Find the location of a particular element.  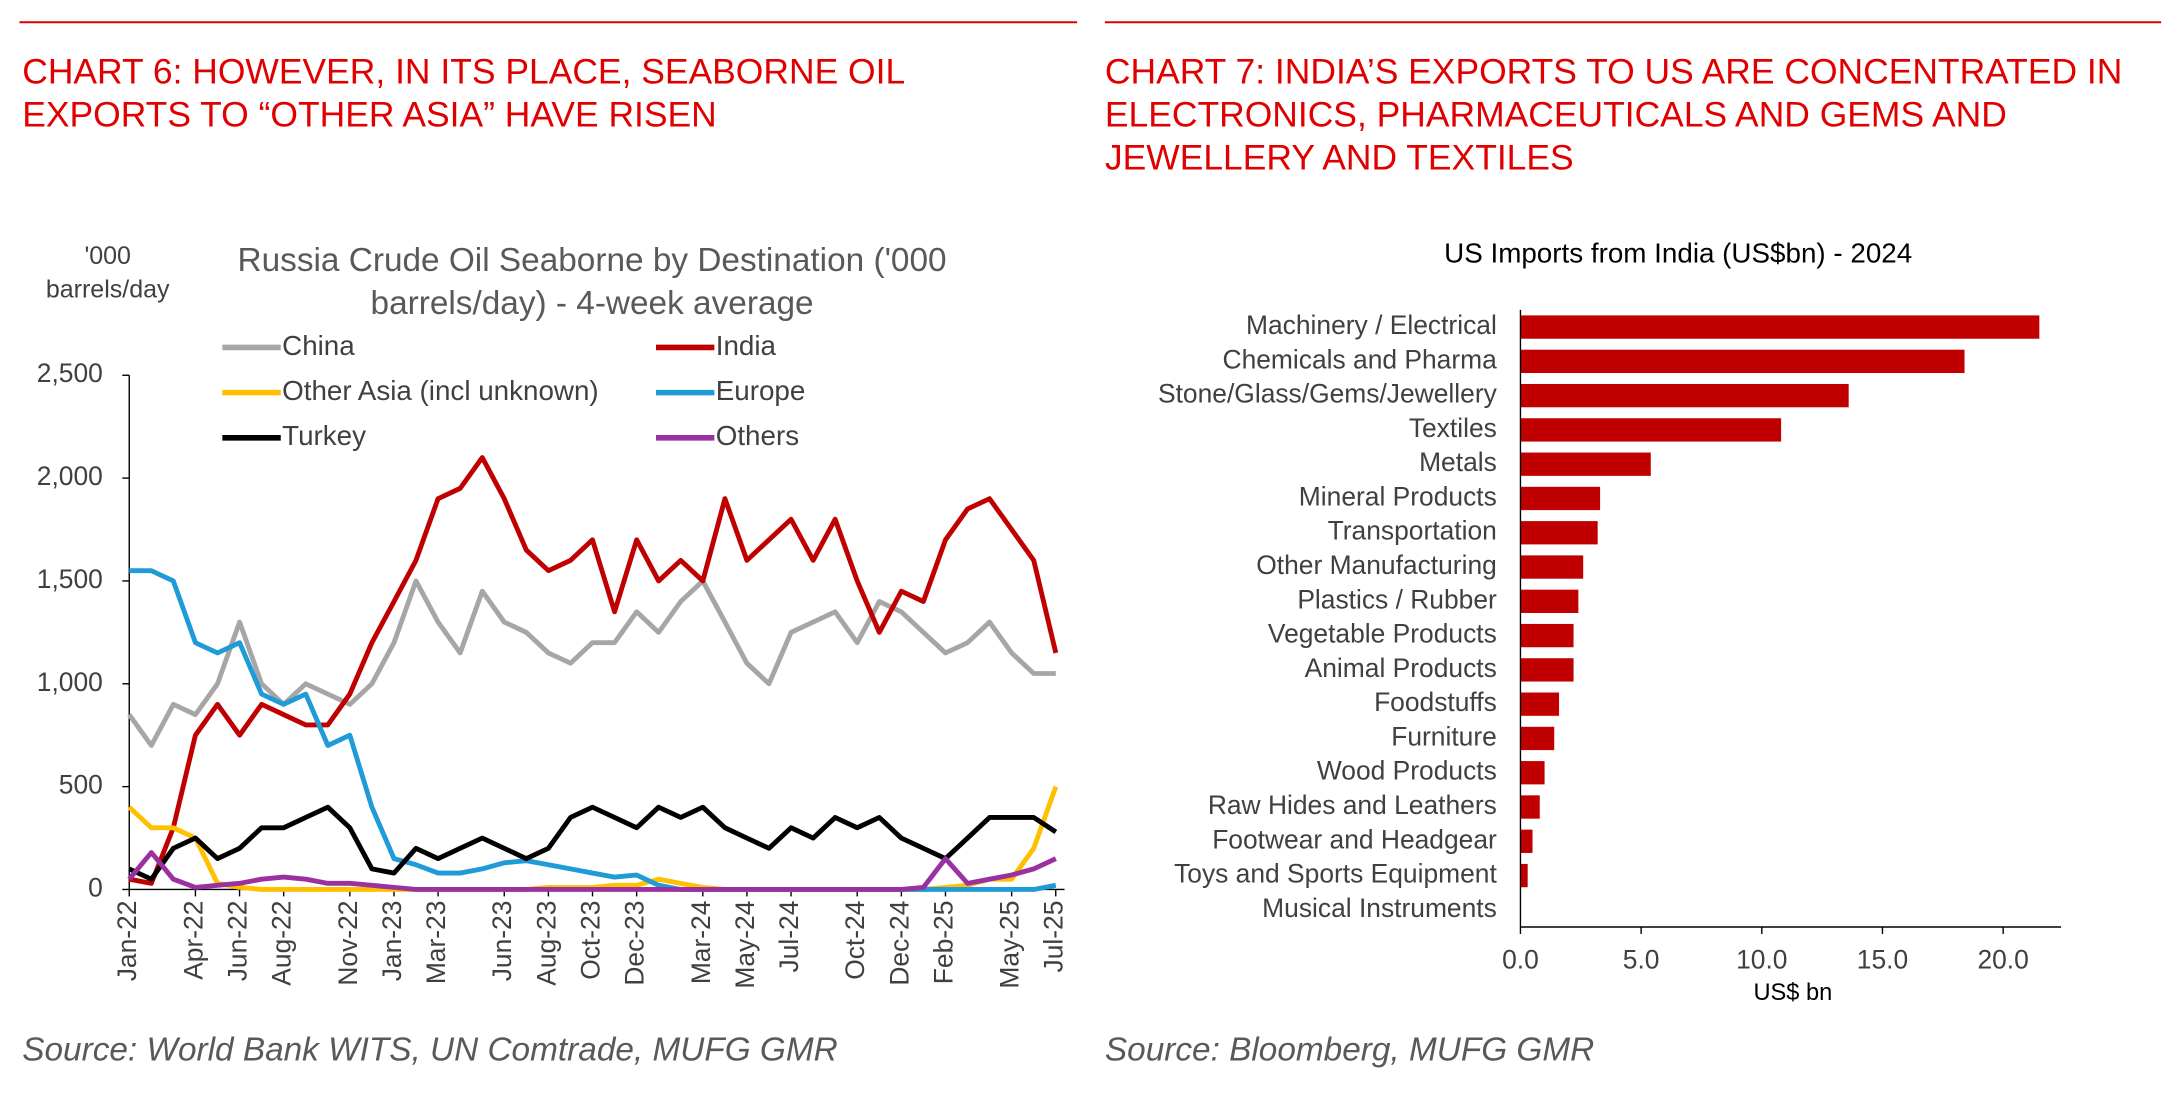

x-tick-label: Jan-22 is located at coordinates (127, 941).